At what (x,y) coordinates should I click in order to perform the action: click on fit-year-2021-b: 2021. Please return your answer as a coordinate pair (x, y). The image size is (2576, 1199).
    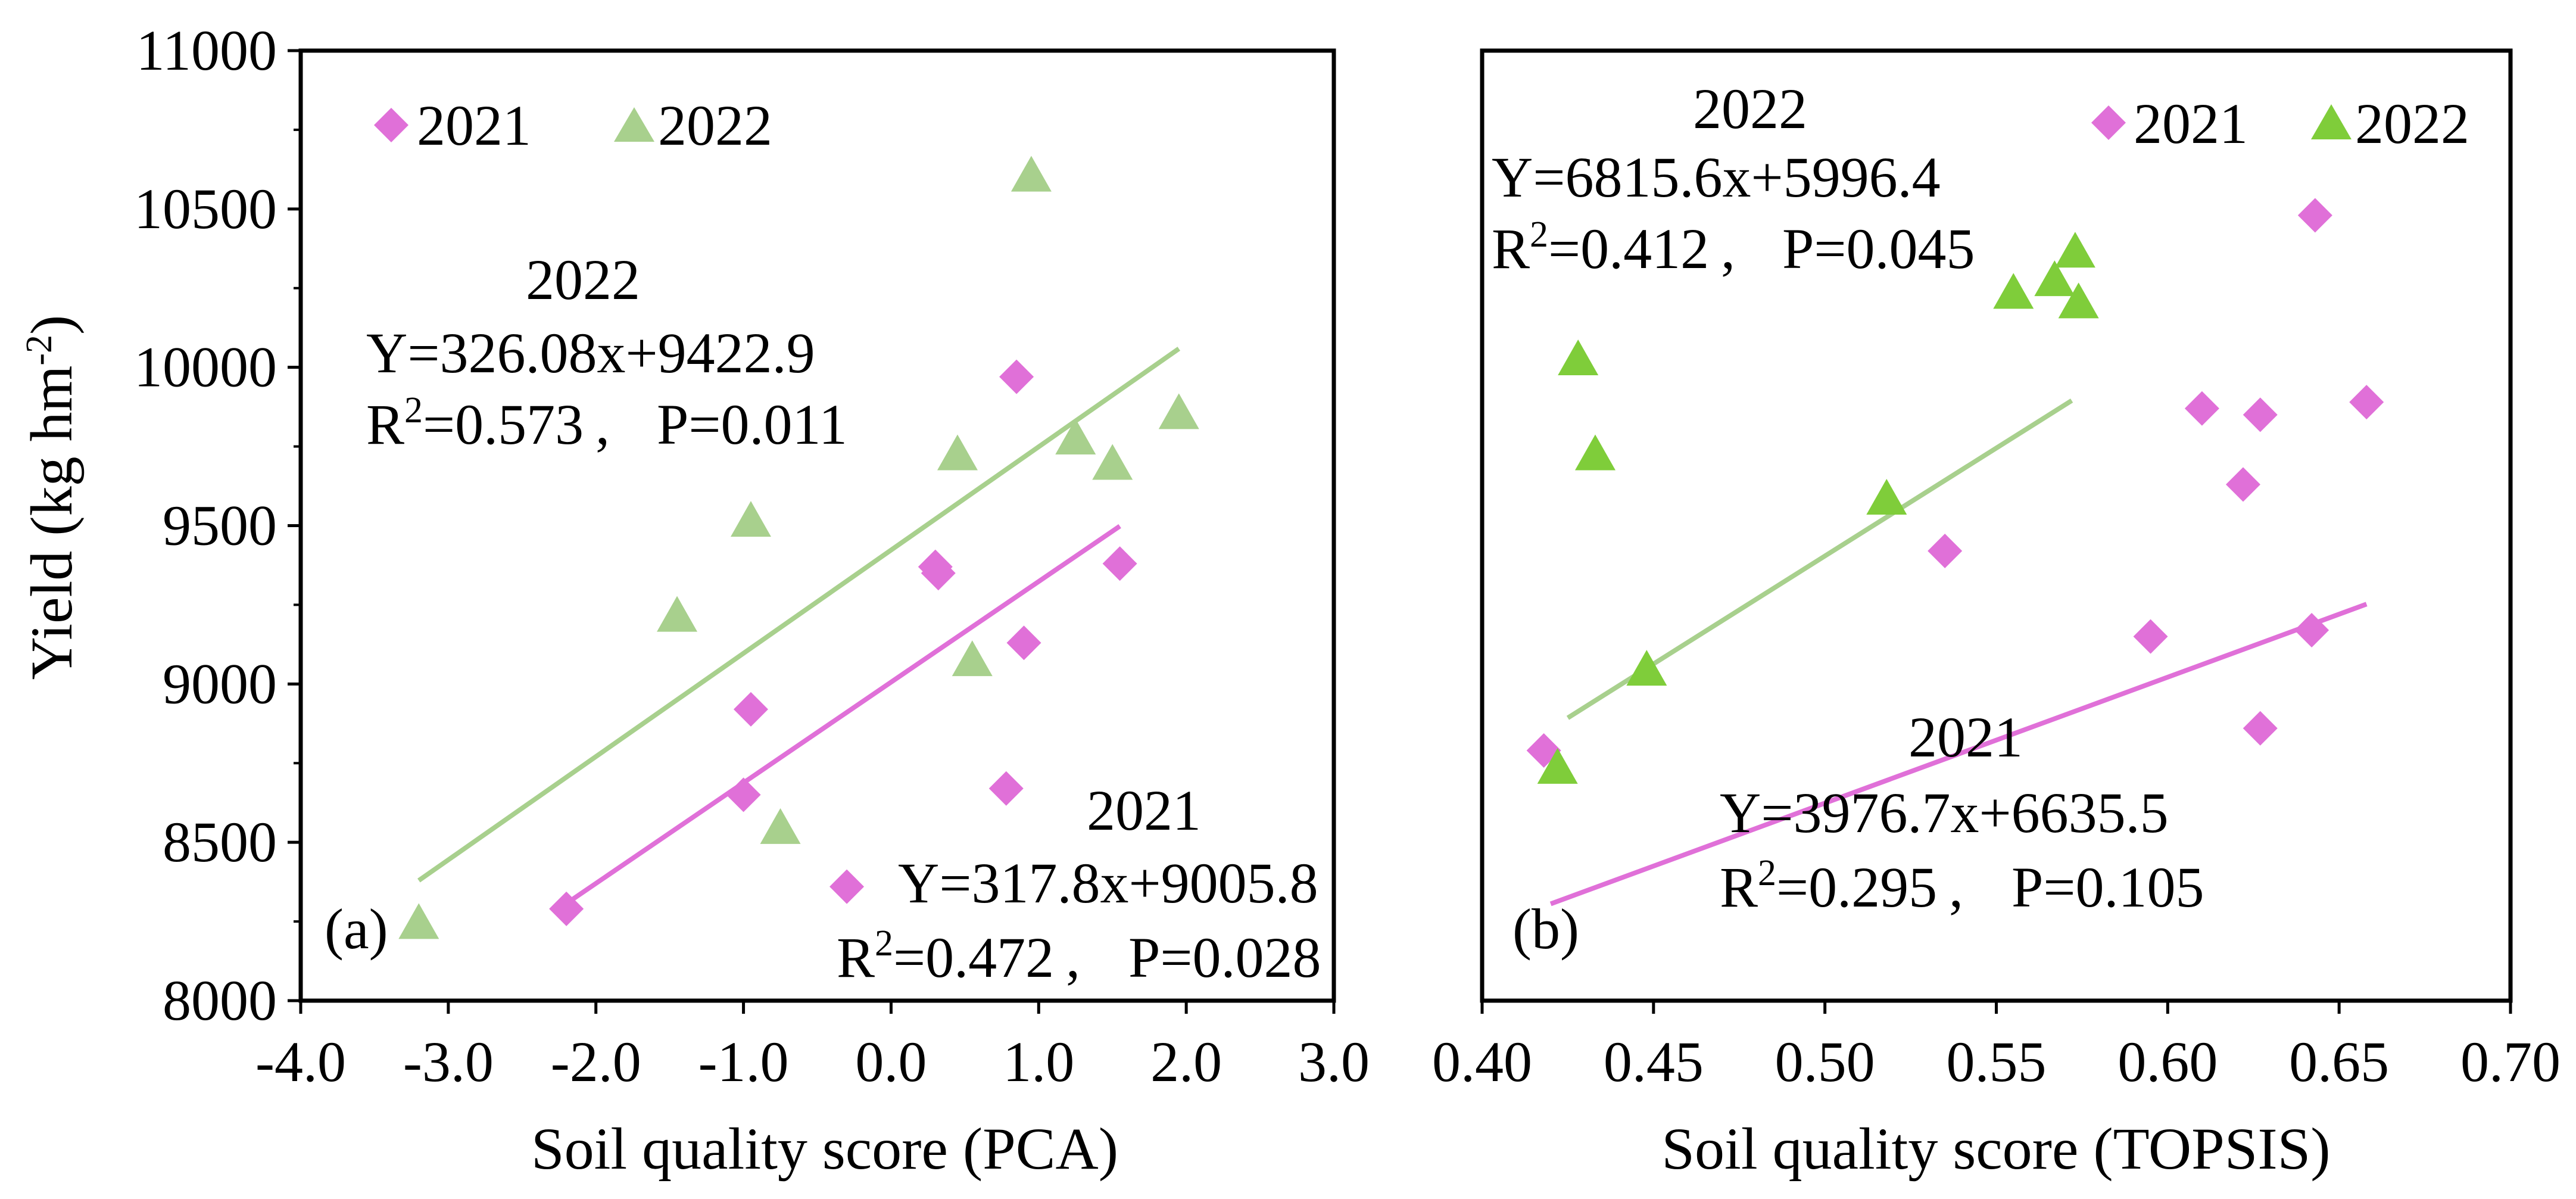
    Looking at the image, I should click on (1965, 737).